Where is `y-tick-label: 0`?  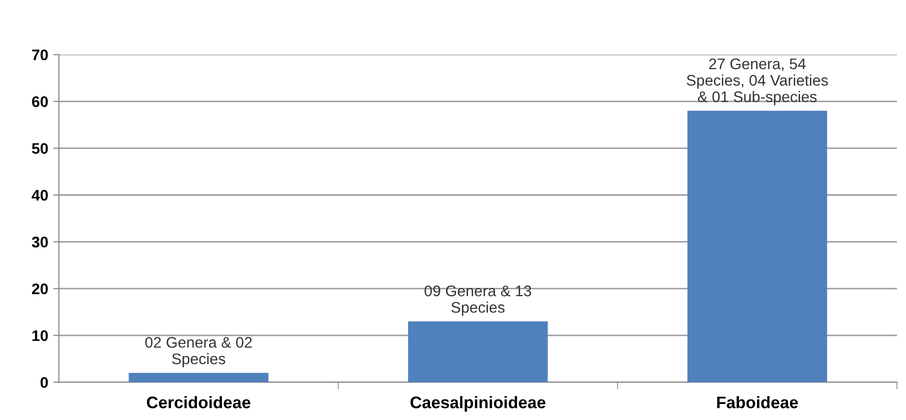
y-tick-label: 0 is located at coordinates (44, 382).